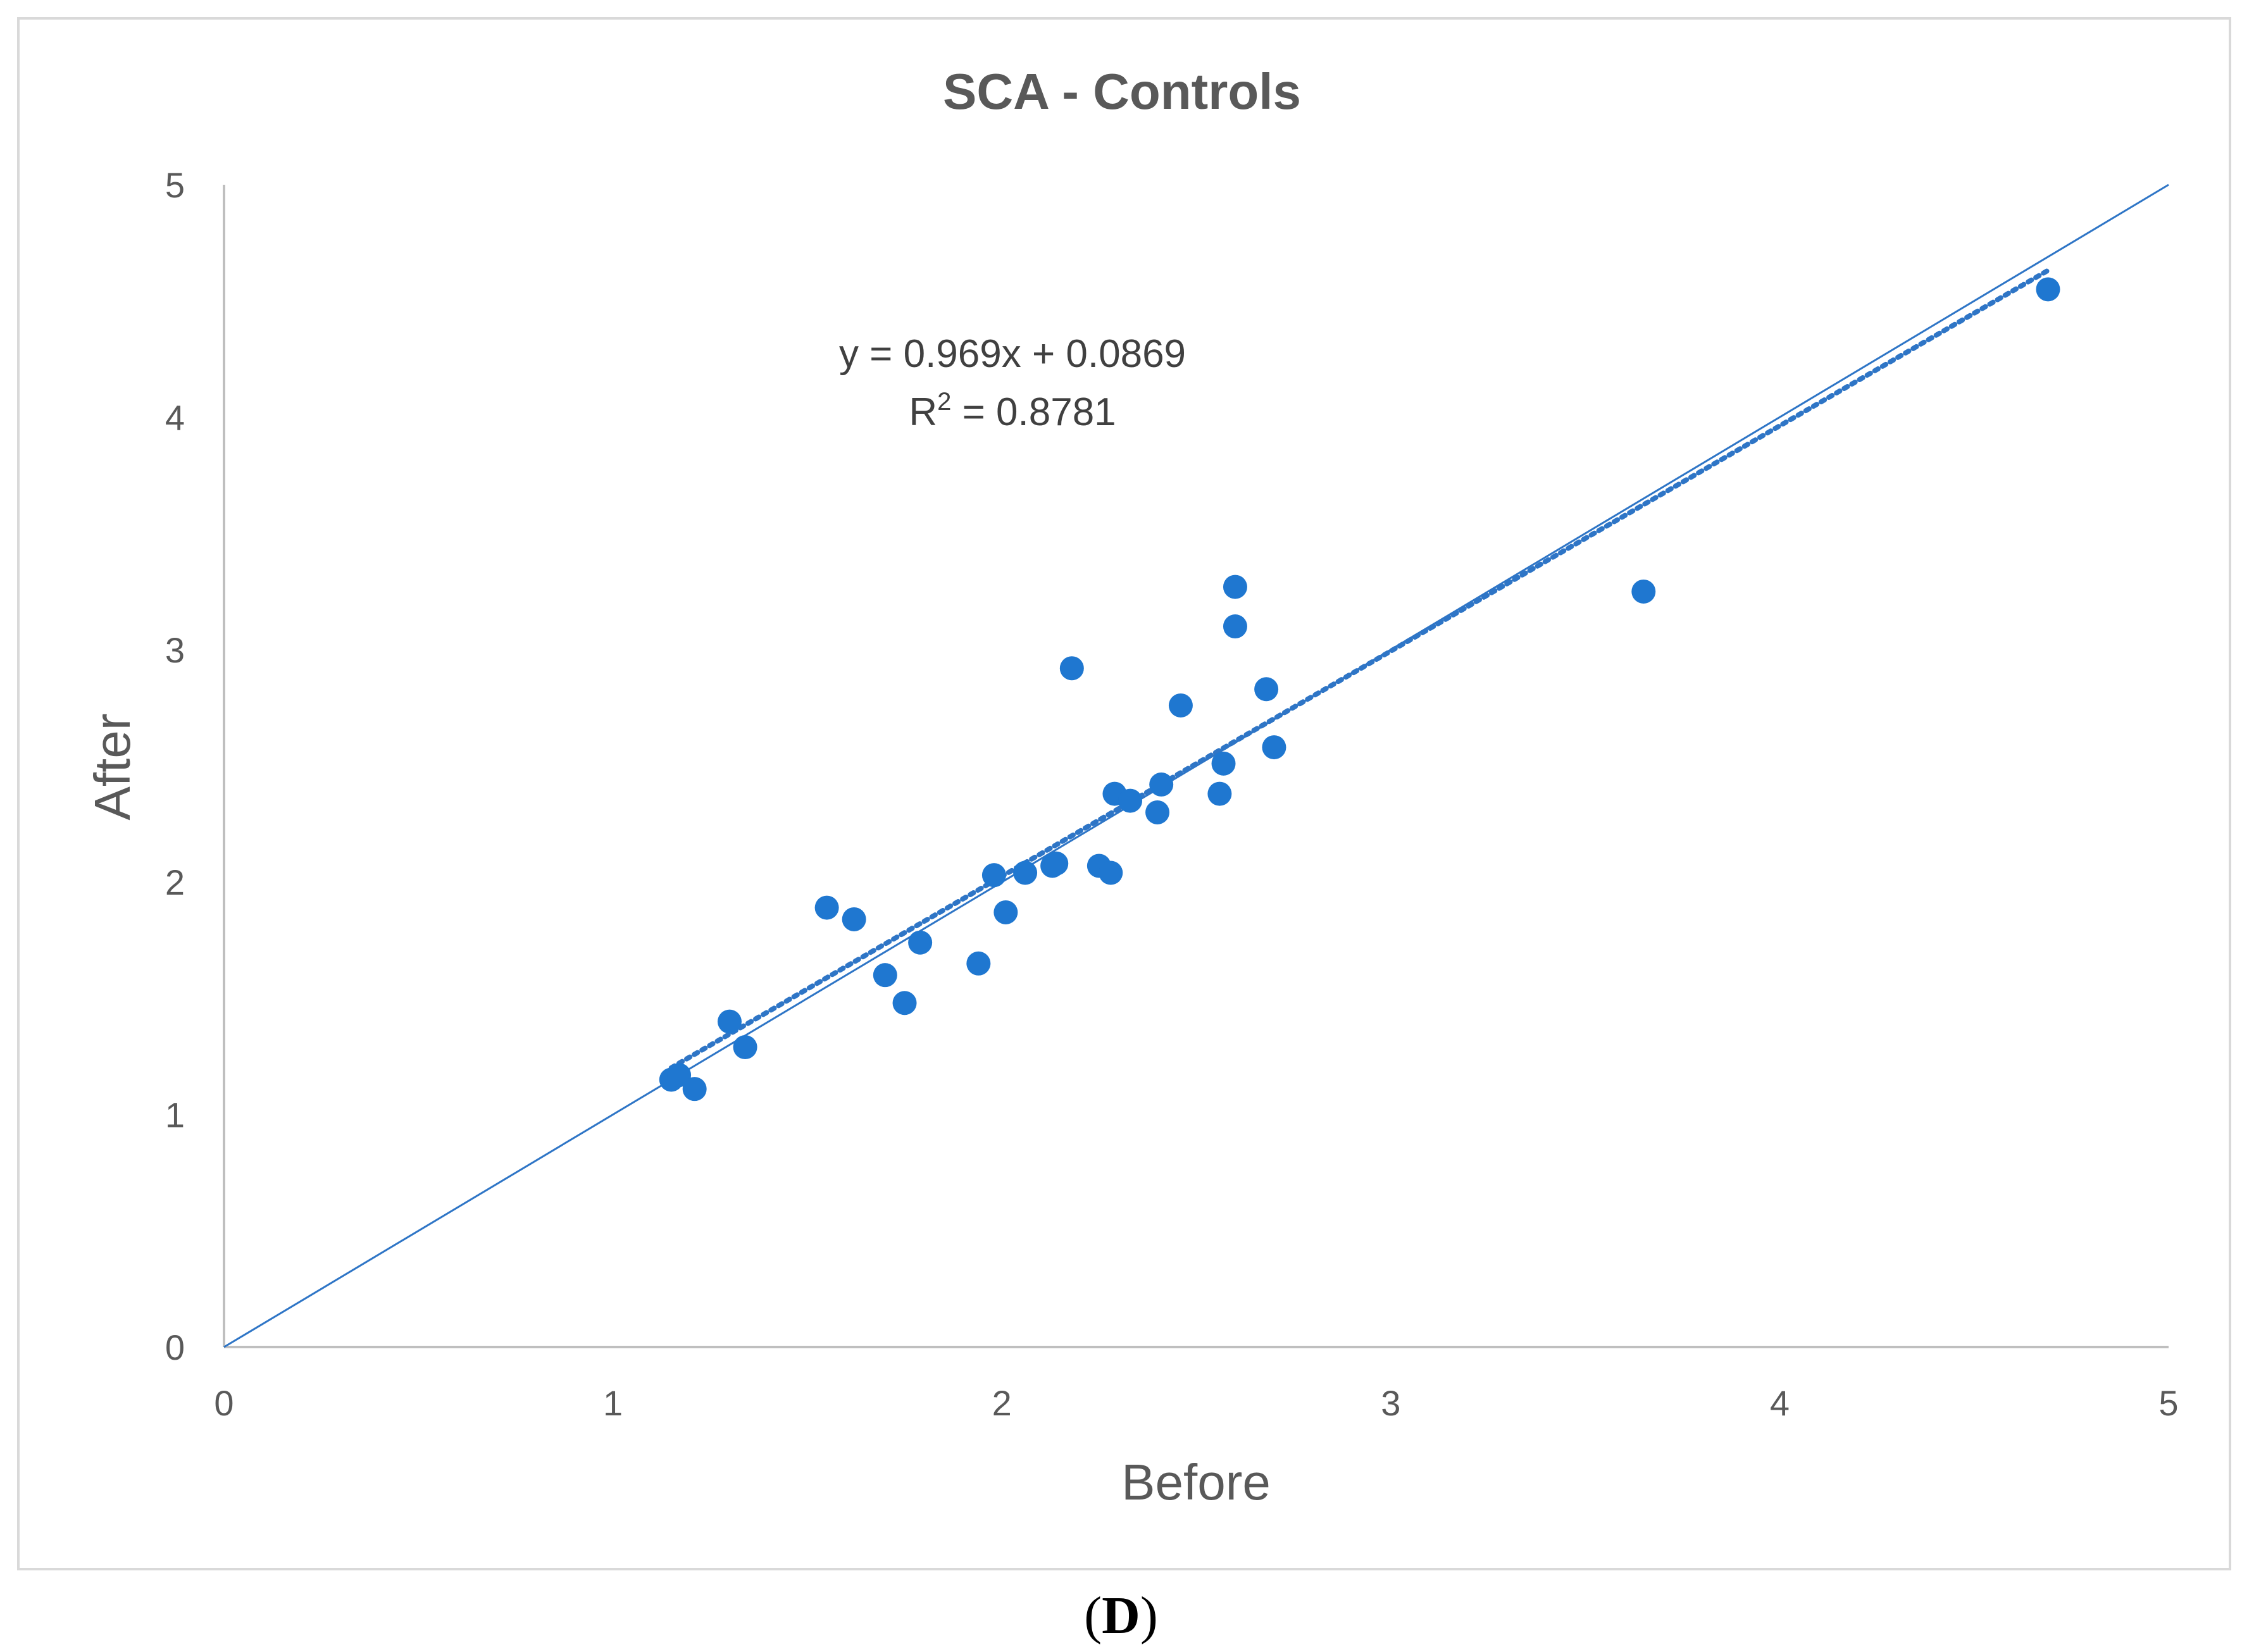  What do you see at coordinates (175, 417) in the screenshot?
I see `y-tick-label: 4` at bounding box center [175, 417].